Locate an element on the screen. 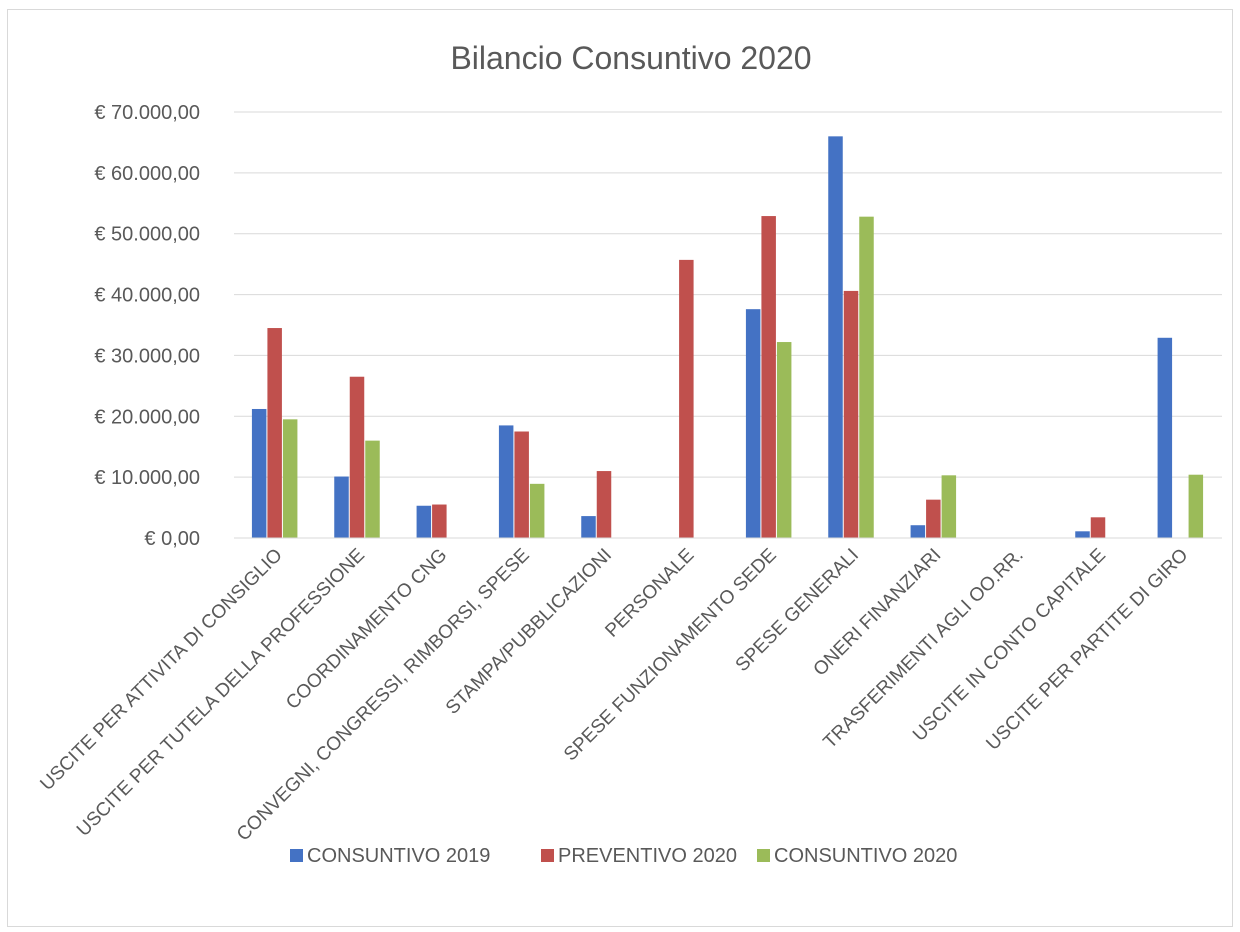 The image size is (1240, 932). legend-item: CONSUNTIVO 2020 is located at coordinates (857, 856).